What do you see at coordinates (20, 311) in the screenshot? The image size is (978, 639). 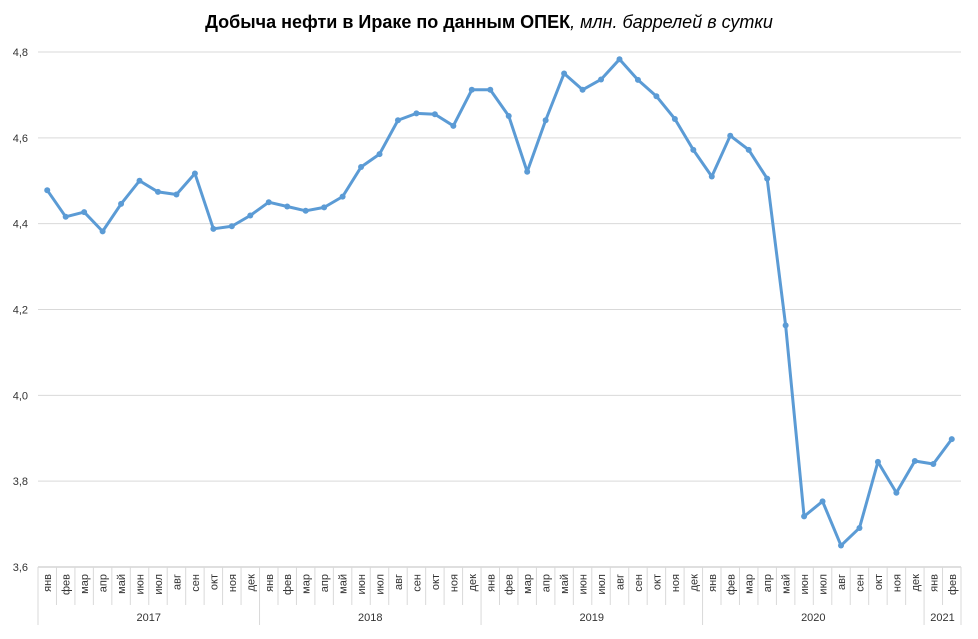 I see `y-tick-label: 4,2` at bounding box center [20, 311].